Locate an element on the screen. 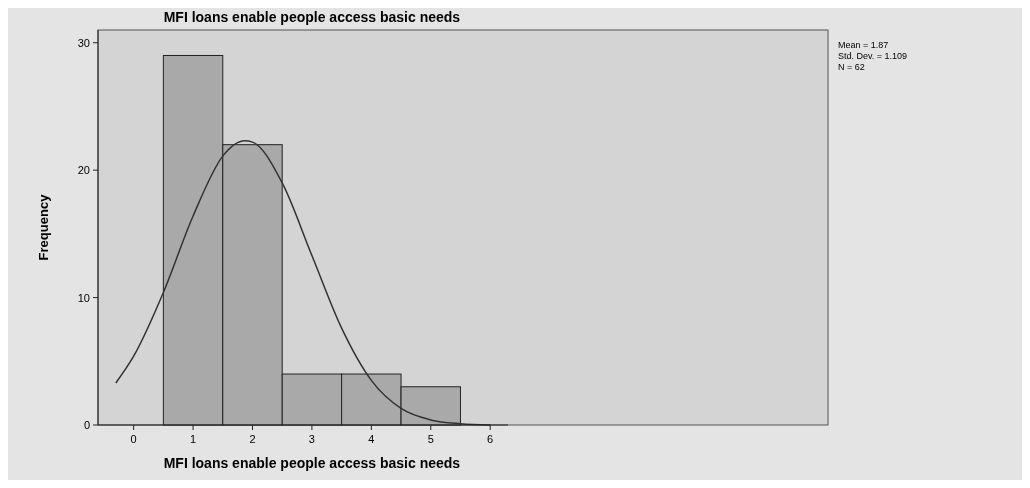 The height and width of the screenshot is (488, 1030). y-tick-label: 20 is located at coordinates (83, 170).